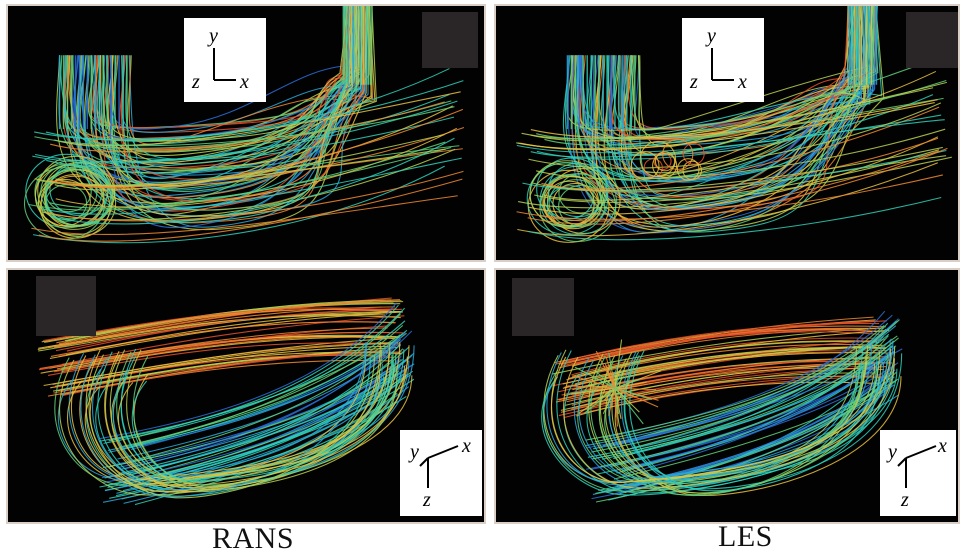  I want to click on les-top-axes-legend: y x z, so click(918, 473).